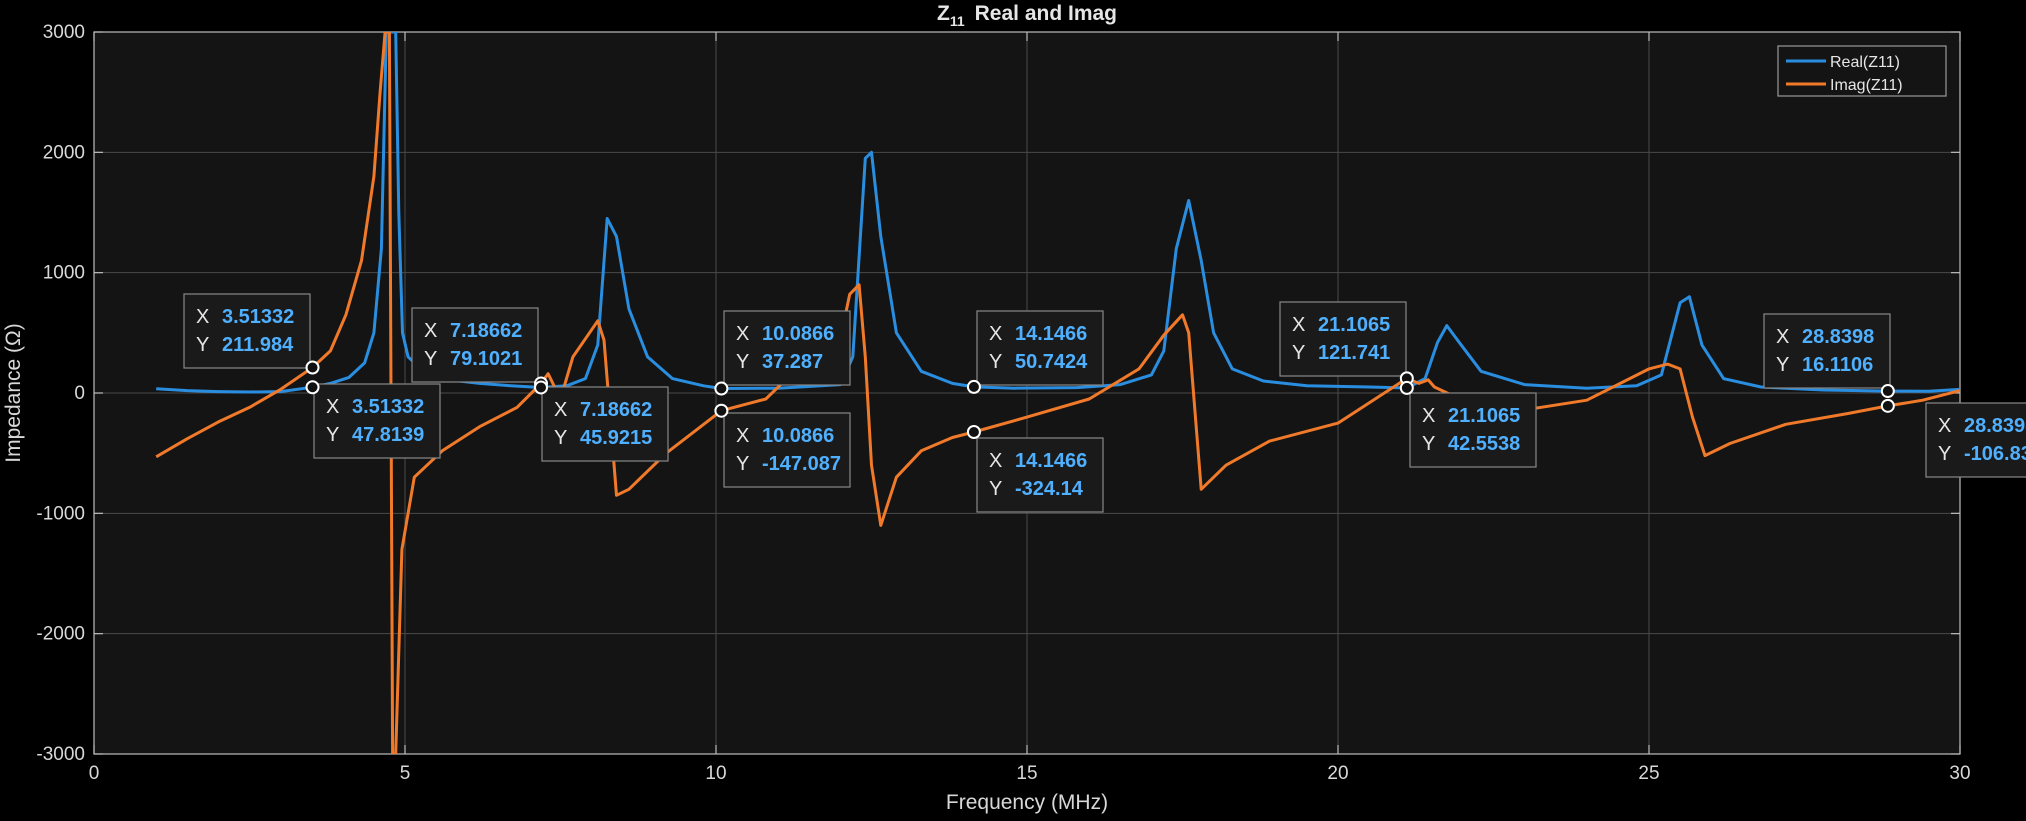 The image size is (2026, 821). Describe the element at coordinates (1354, 353) in the screenshot. I see `datatip-y-value: 121.741` at that location.